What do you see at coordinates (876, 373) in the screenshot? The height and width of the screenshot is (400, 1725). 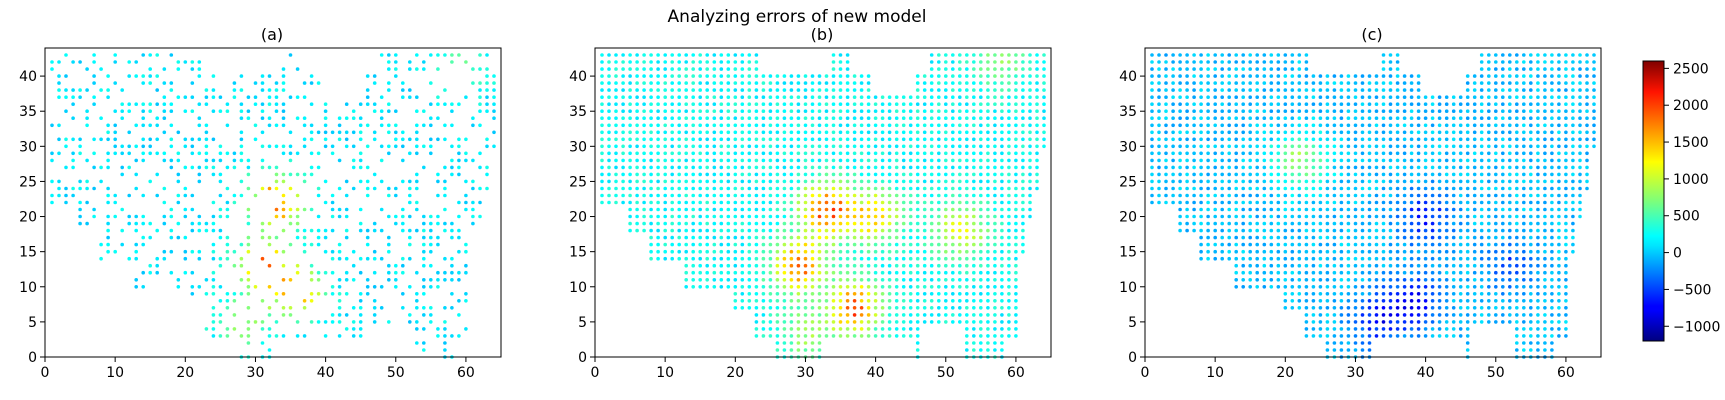 I see `x-tick-label: 40` at bounding box center [876, 373].